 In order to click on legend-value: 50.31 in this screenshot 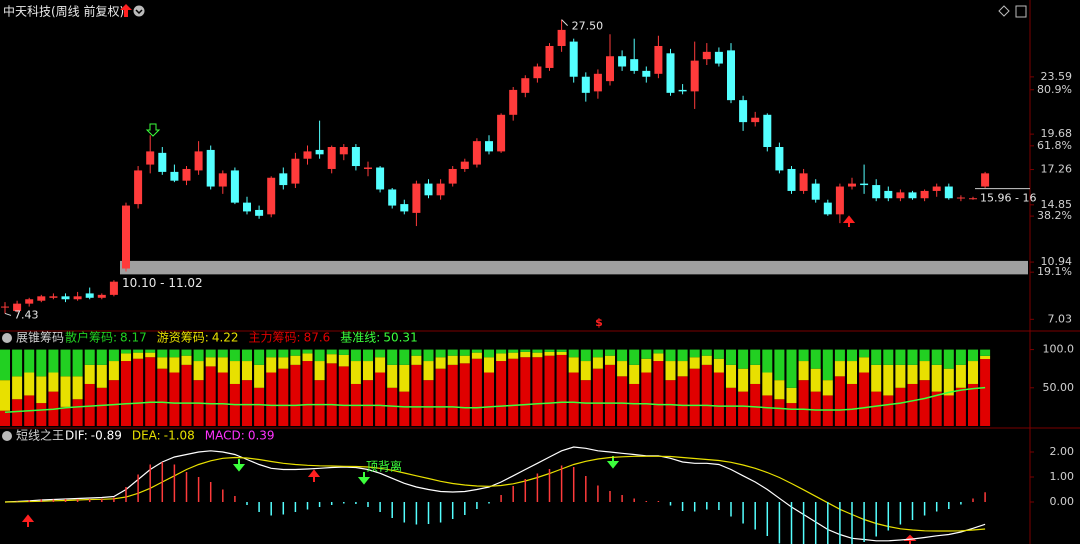, I will do `click(400, 338)`.